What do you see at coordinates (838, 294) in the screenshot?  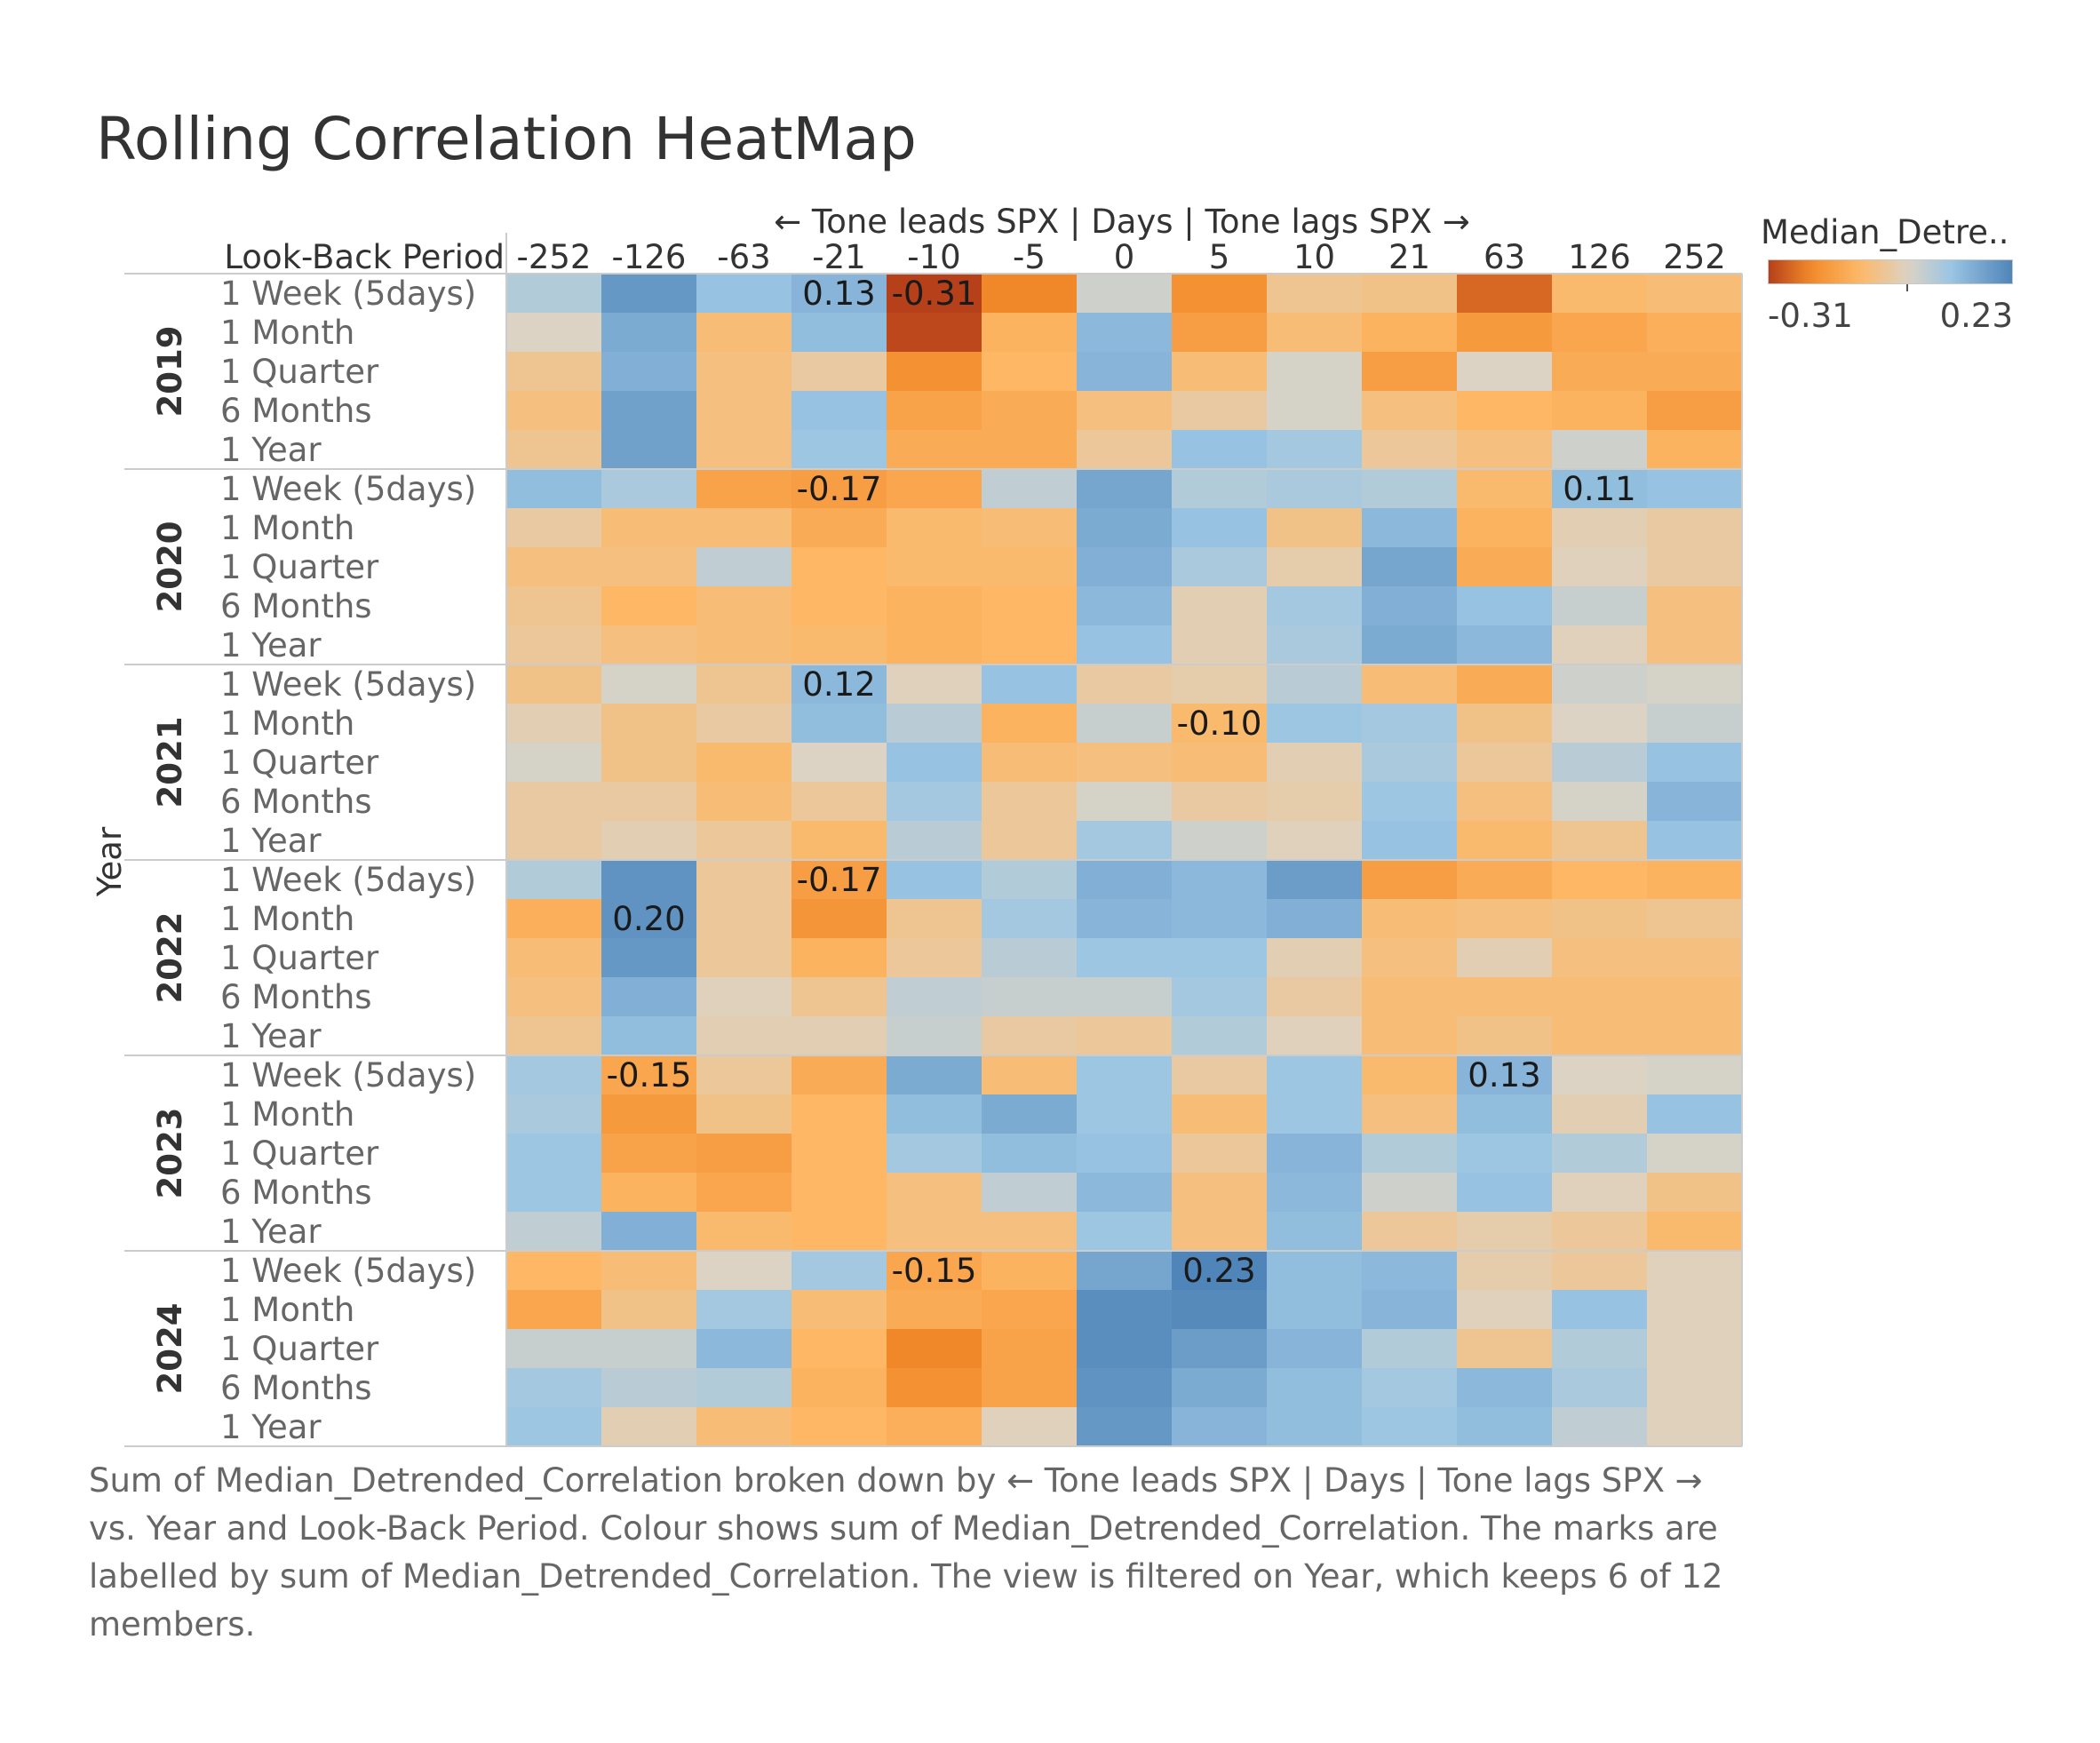 I see `mark-label: 0.13` at bounding box center [838, 294].